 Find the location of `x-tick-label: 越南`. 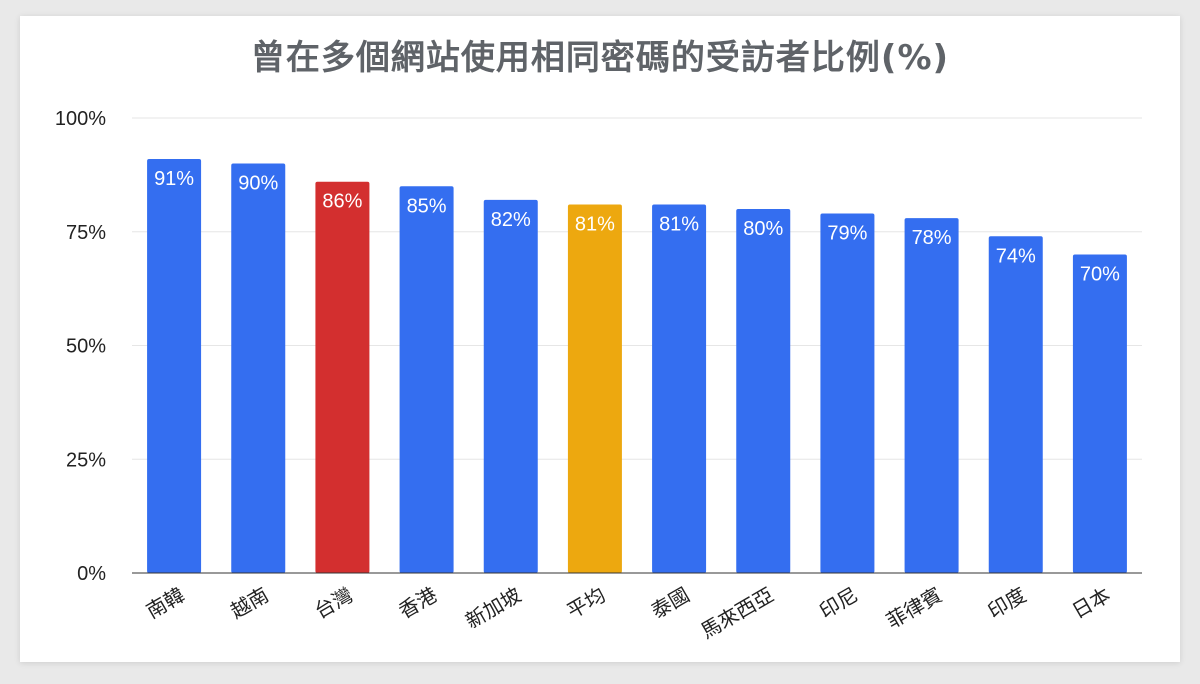

x-tick-label: 越南 is located at coordinates (249, 603).